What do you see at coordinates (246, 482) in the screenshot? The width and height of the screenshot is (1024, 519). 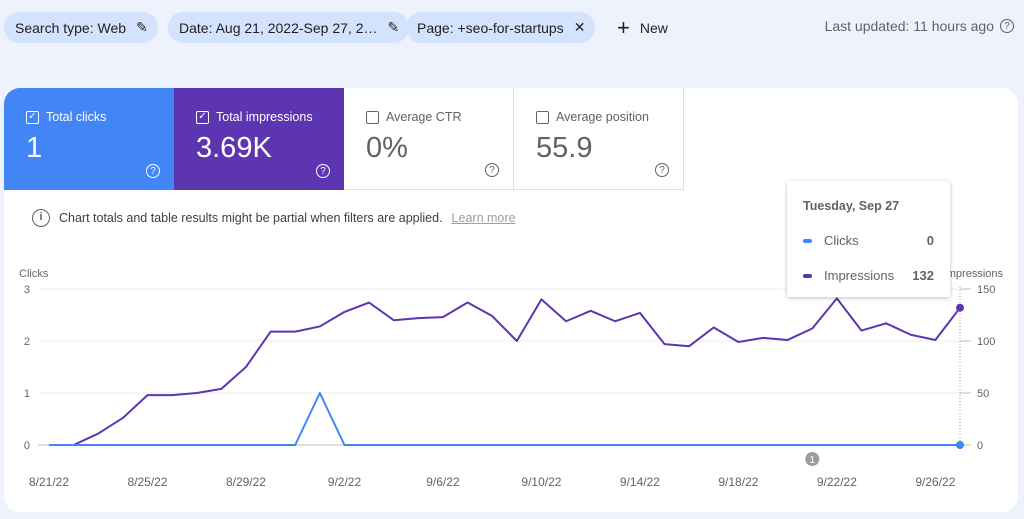 I see `x-tick-label: 8/29/22` at bounding box center [246, 482].